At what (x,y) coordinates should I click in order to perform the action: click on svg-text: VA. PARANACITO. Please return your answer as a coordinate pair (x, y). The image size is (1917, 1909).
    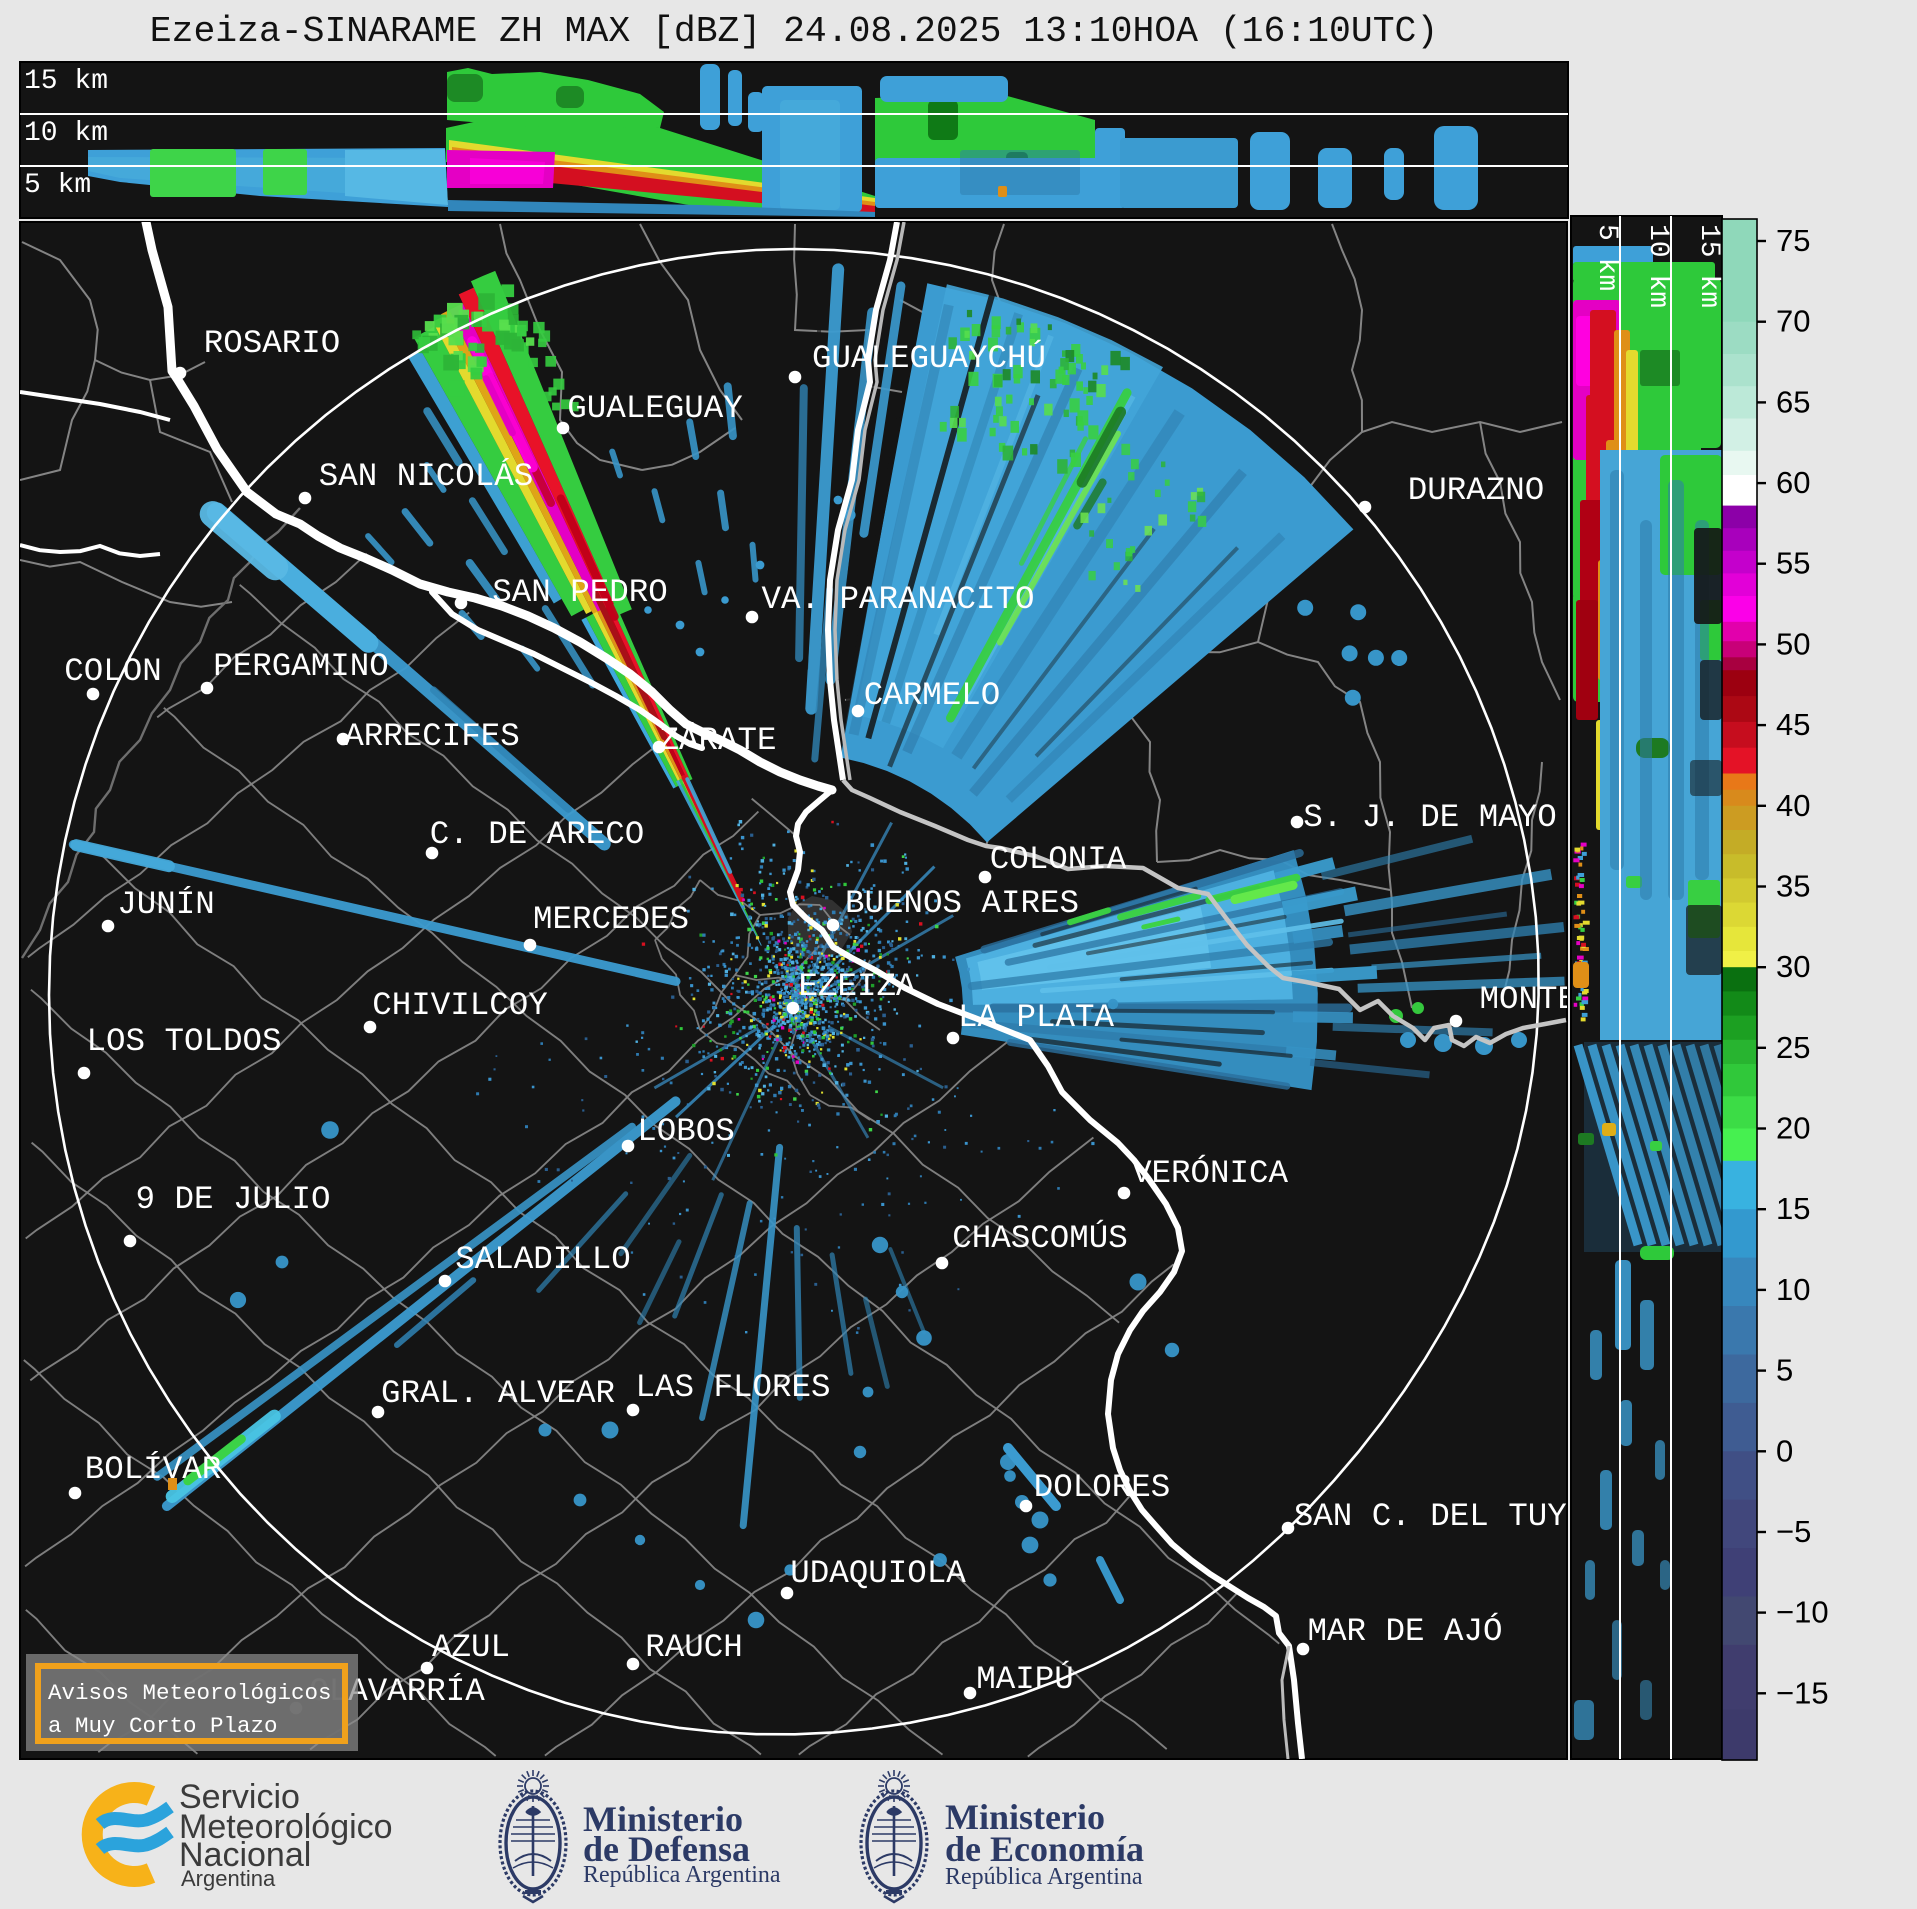
    Looking at the image, I should click on (897, 599).